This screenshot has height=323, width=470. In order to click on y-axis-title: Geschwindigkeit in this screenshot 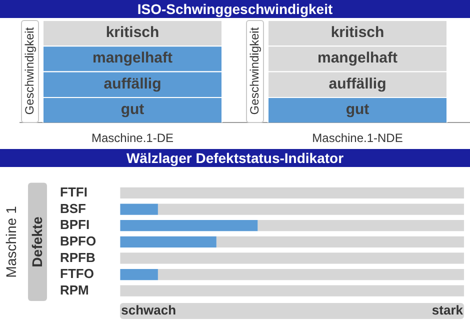, I will do `click(29, 71)`.